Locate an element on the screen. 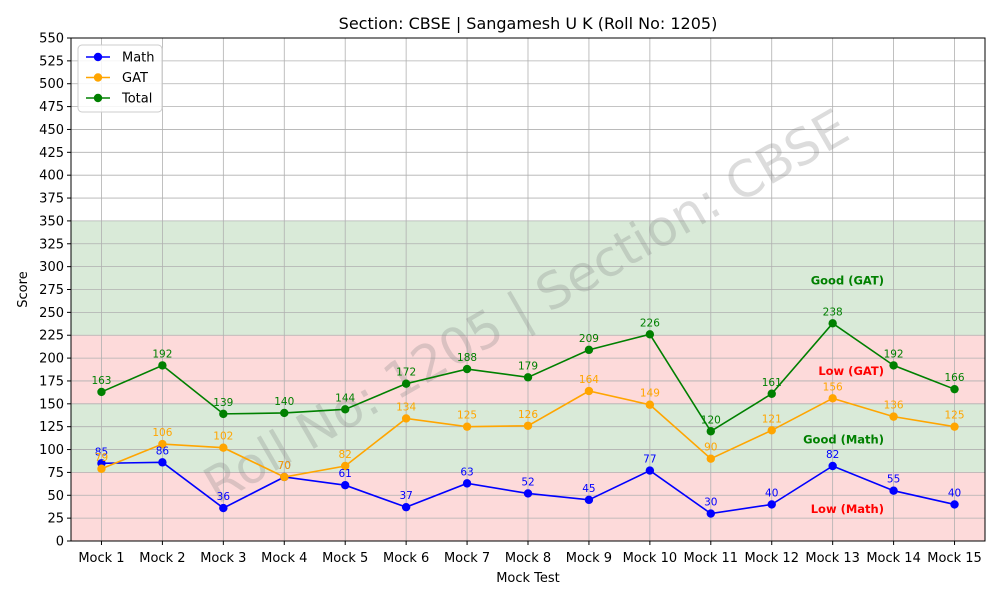 The image size is (1000, 600). data-label-math: 77 is located at coordinates (649, 460).